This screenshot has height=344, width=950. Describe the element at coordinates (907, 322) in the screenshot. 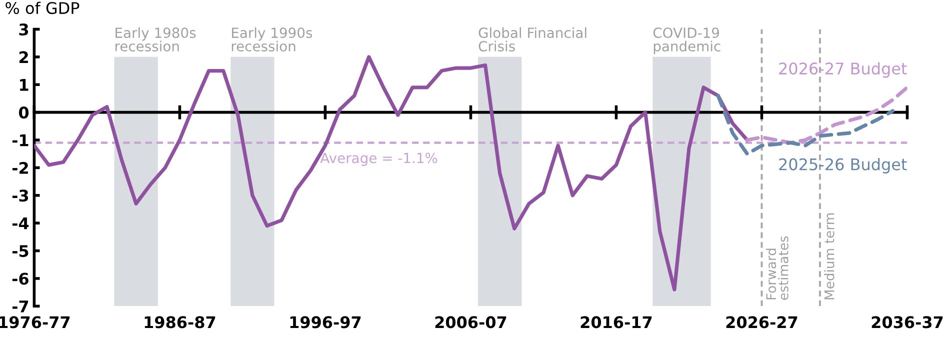

I see `x-tick-label: 2036-37` at that location.